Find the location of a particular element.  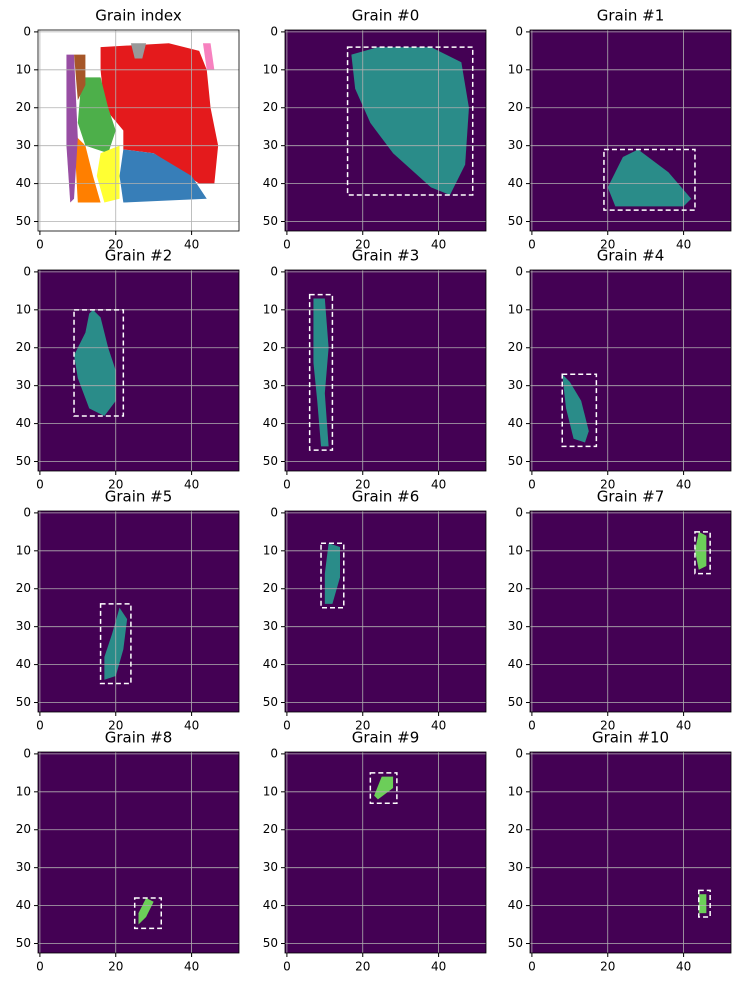

panel-title: Grain #0 is located at coordinates (386, 16).